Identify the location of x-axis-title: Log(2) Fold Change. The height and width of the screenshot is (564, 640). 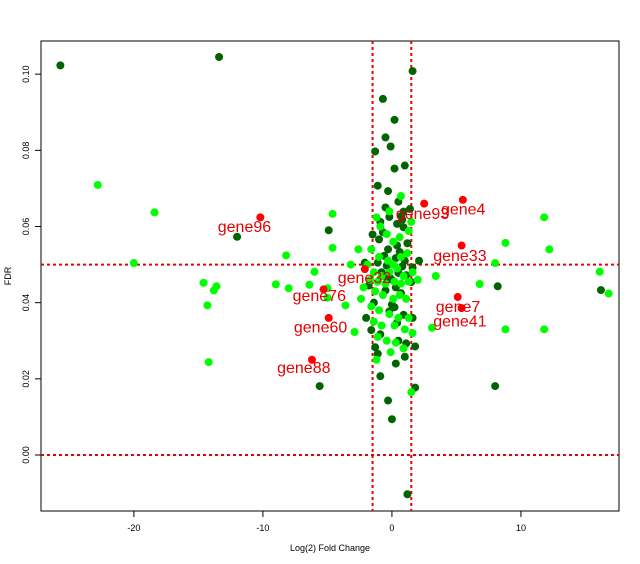
(330, 548).